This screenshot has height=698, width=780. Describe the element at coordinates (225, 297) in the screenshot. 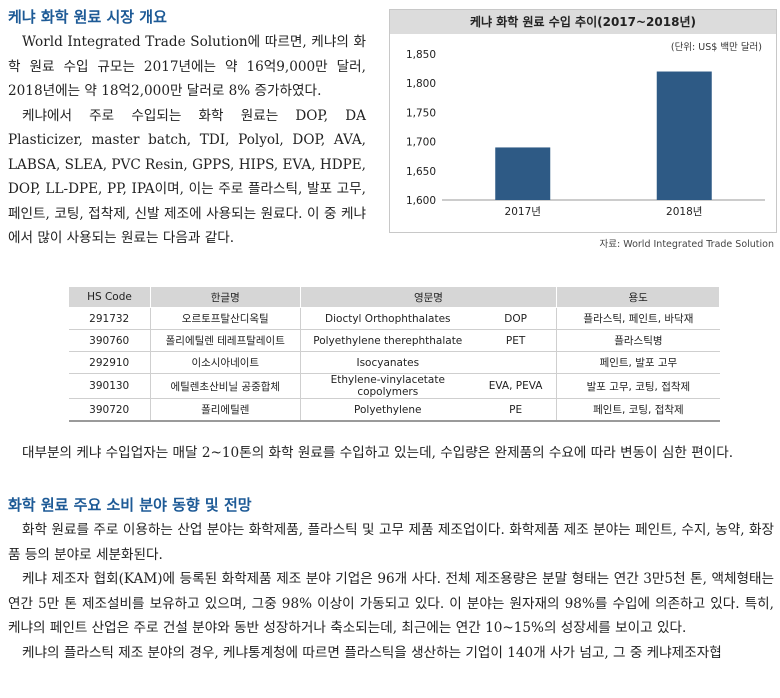

I see `header-korean-name: 한글명` at that location.